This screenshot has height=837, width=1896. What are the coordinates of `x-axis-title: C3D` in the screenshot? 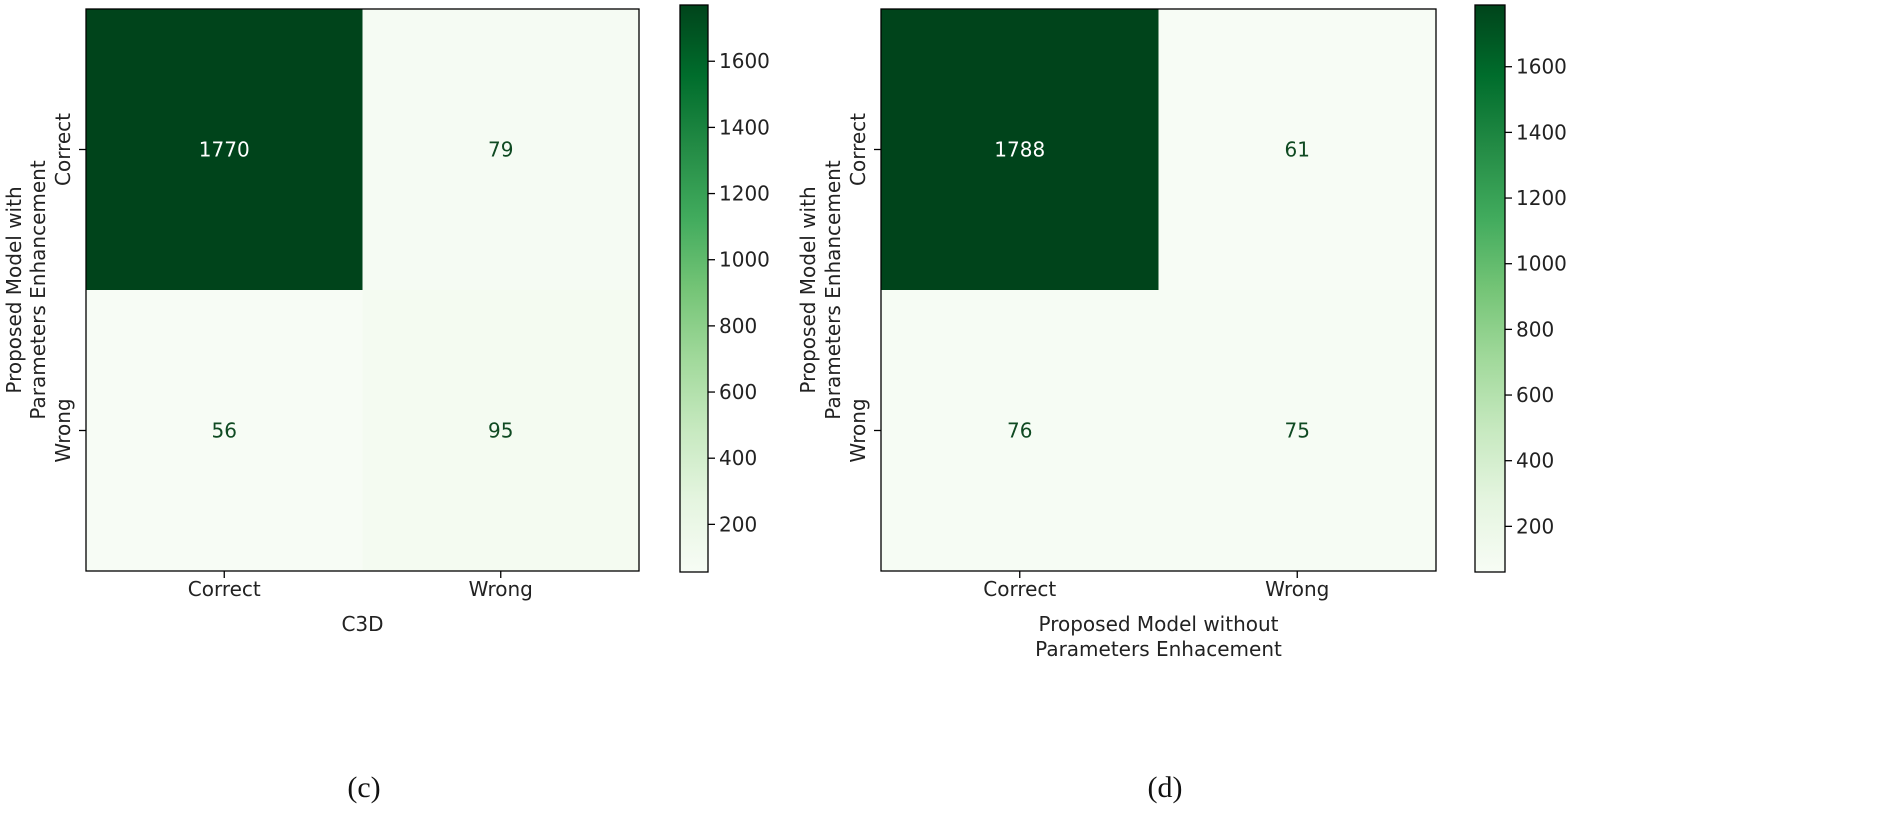 It's located at (362, 624).